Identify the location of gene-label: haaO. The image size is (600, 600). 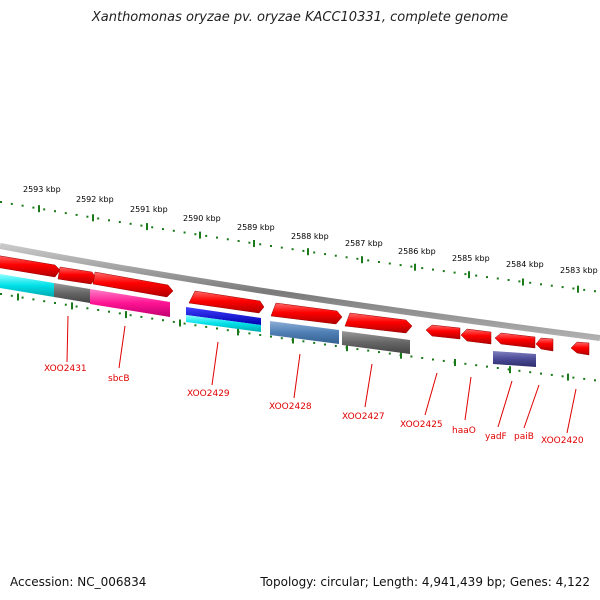
(464, 431).